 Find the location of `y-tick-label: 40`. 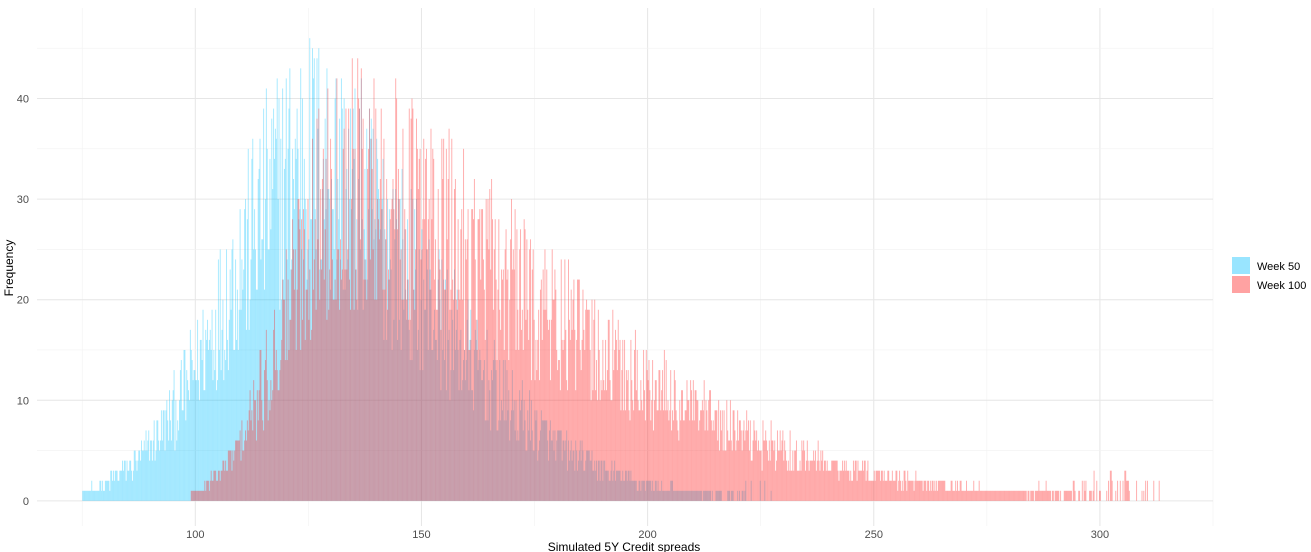

y-tick-label: 40 is located at coordinates (23, 100).